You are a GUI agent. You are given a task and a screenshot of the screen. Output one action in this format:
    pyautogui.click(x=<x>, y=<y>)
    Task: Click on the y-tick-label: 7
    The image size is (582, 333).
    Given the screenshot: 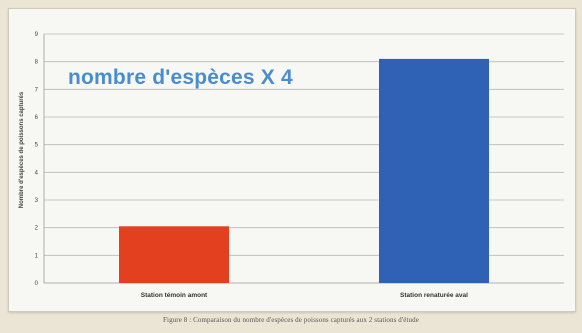 What is the action you would take?
    pyautogui.click(x=37, y=90)
    